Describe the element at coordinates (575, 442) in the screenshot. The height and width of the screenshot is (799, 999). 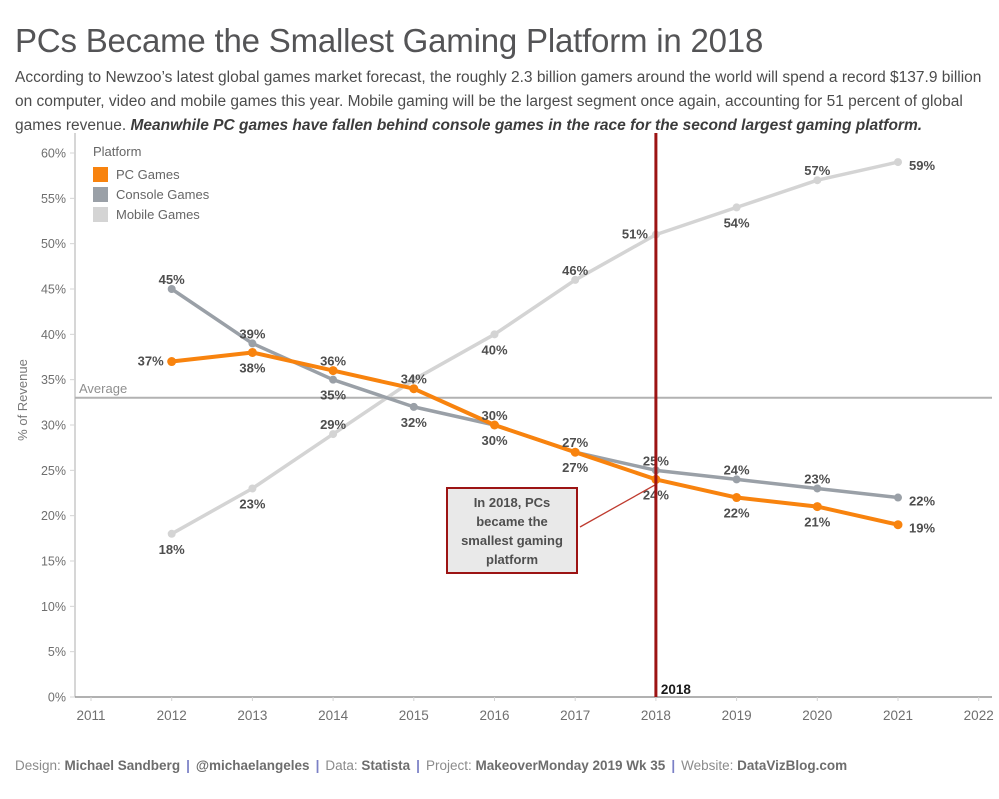
I see `console-games-value-label: 27%` at that location.